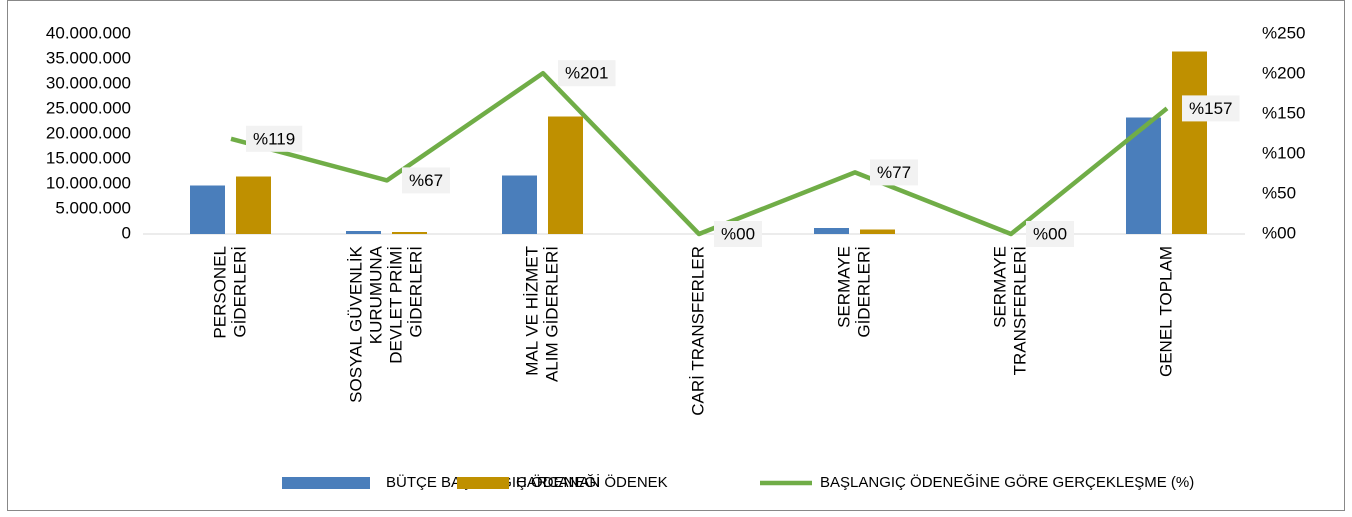 Image resolution: width=1352 pixels, height=517 pixels. I want to click on data-label: %119, so click(274, 138).